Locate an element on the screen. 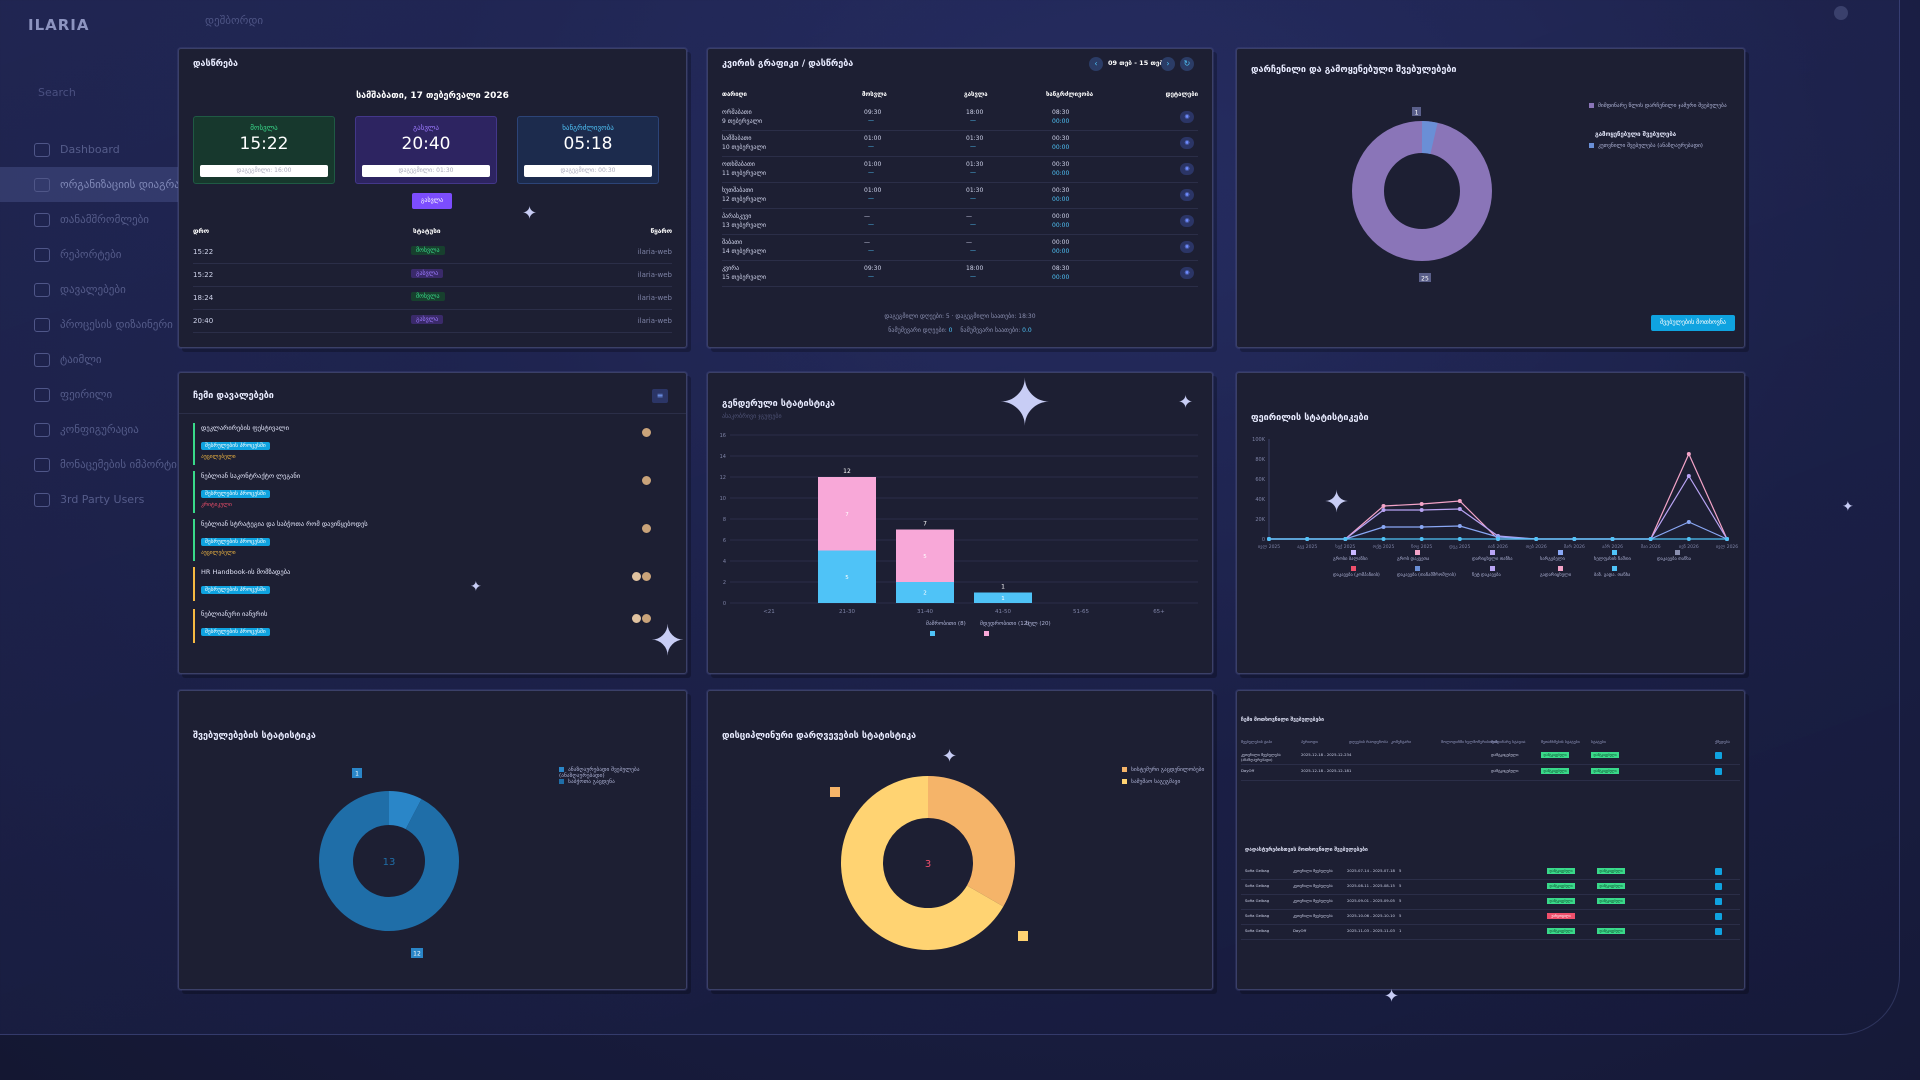  sidebar-item: 3rd Party Users is located at coordinates (90, 499).